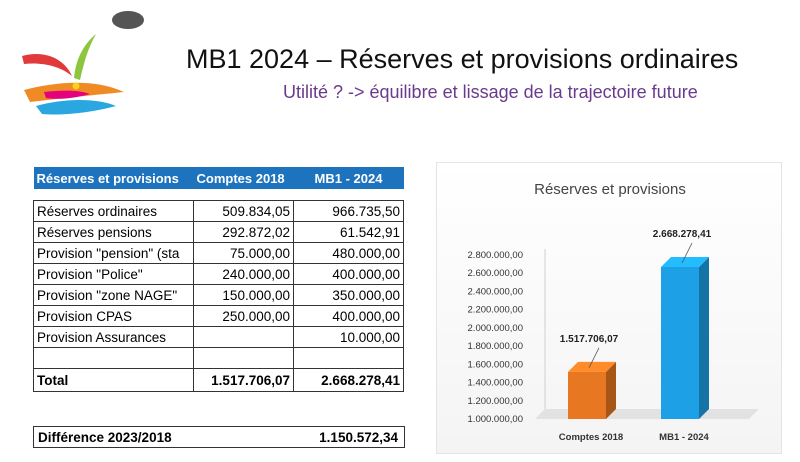 The width and height of the screenshot is (800, 462). Describe the element at coordinates (348, 358) in the screenshot. I see `row-value-2024` at that location.